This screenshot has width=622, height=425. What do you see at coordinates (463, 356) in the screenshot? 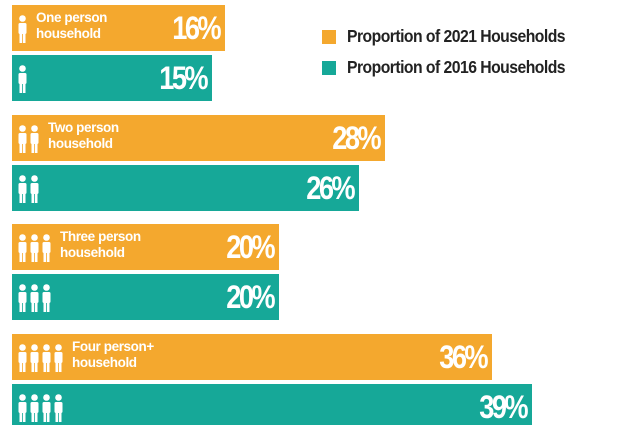
I see `value-label: 36%` at bounding box center [463, 356].